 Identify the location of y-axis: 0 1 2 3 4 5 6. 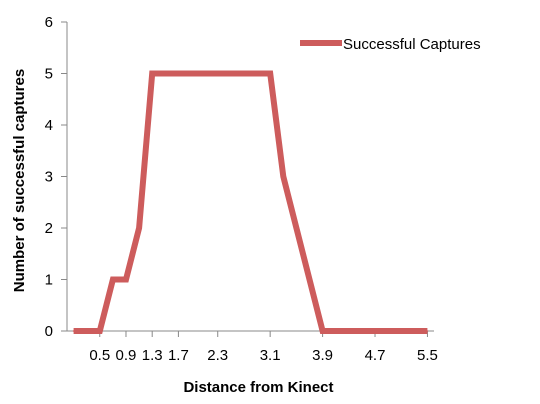
(56, 177).